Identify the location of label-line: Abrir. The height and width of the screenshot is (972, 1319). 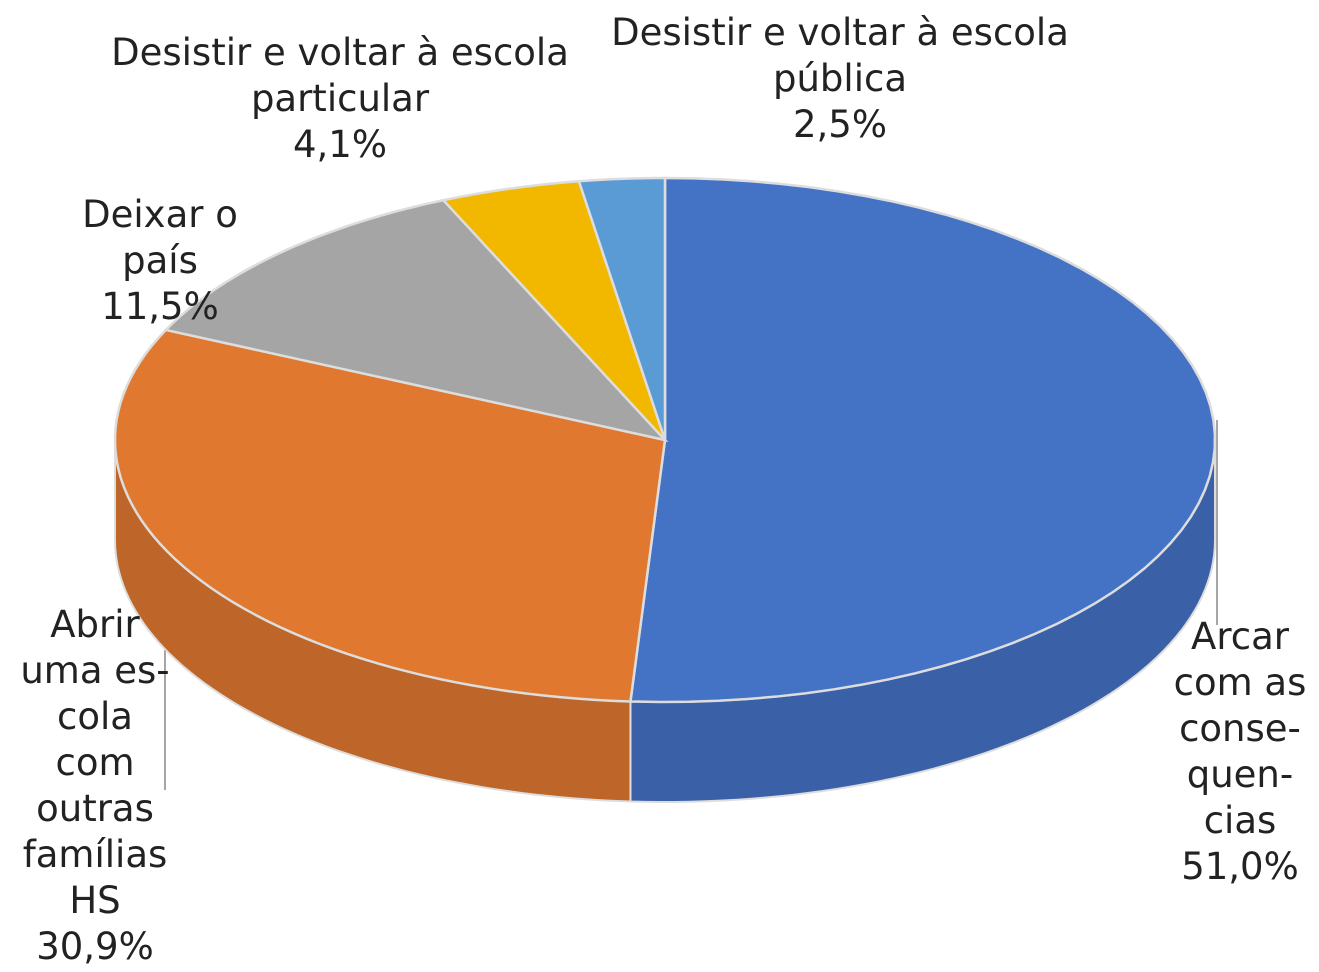
(95, 624).